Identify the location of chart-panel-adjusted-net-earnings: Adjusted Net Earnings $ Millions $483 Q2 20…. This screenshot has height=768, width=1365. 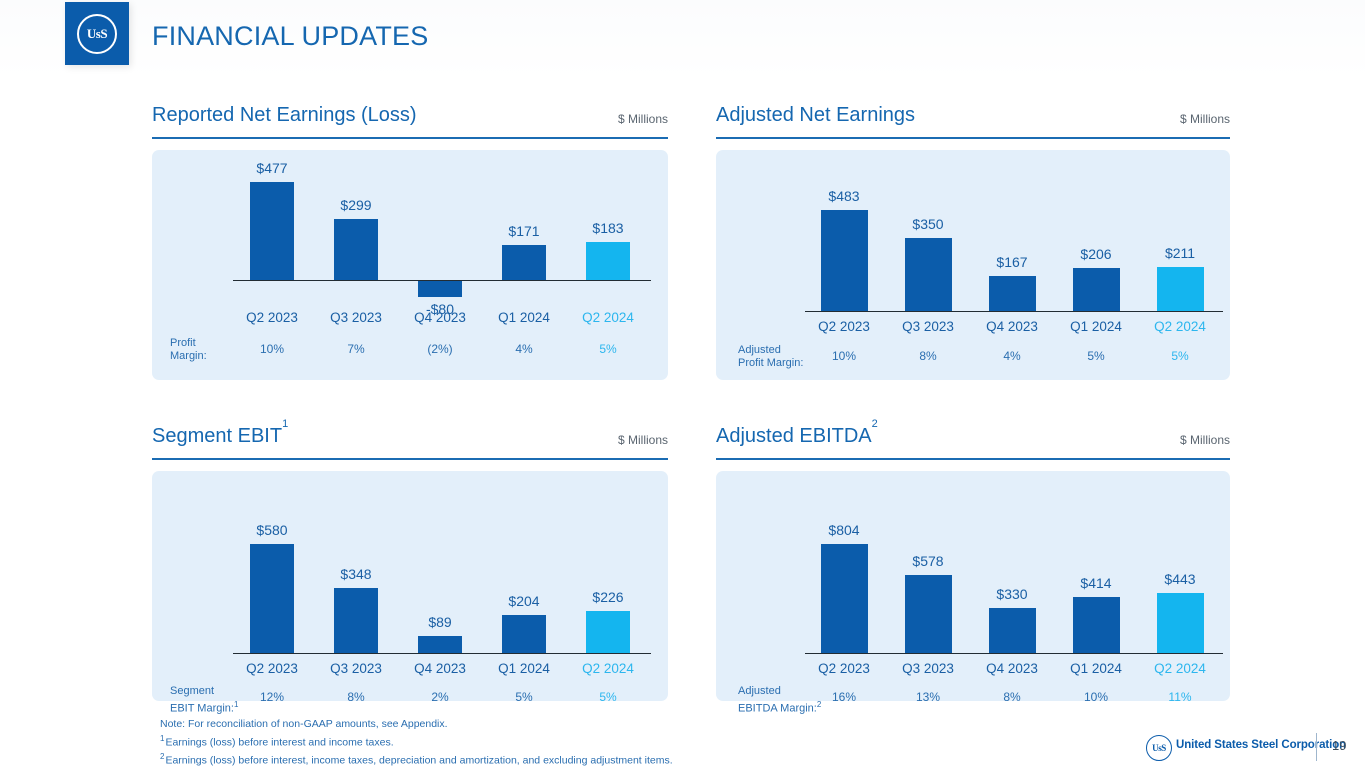
(973, 242).